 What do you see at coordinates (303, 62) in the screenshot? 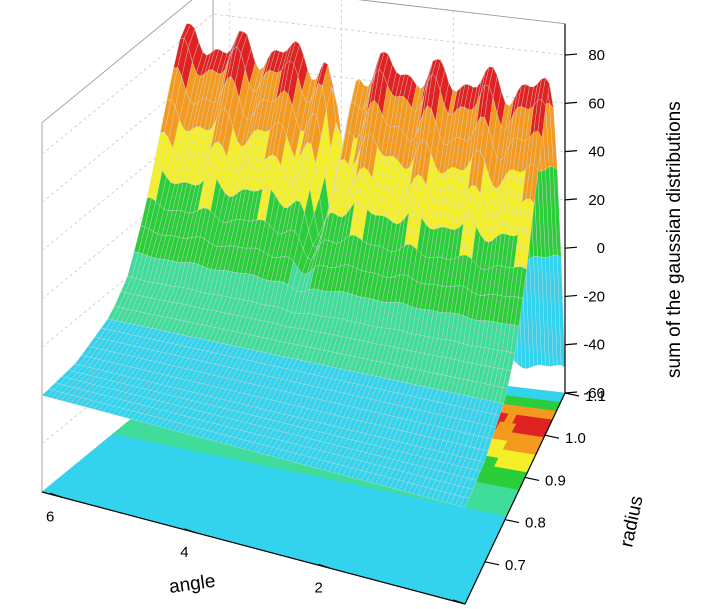
I see `box-top-edge` at bounding box center [303, 62].